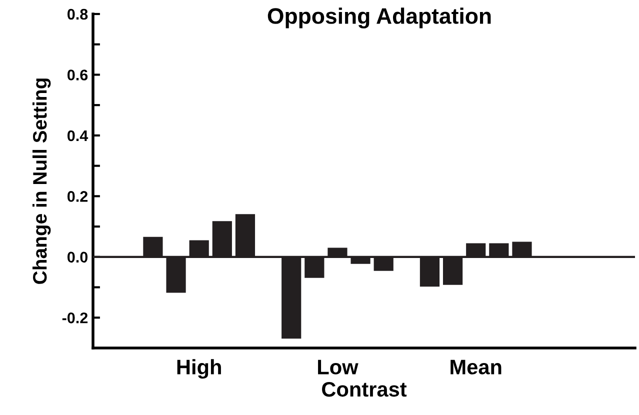 The width and height of the screenshot is (639, 415). What do you see at coordinates (78, 196) in the screenshot?
I see `y-tick-label: 0.2` at bounding box center [78, 196].